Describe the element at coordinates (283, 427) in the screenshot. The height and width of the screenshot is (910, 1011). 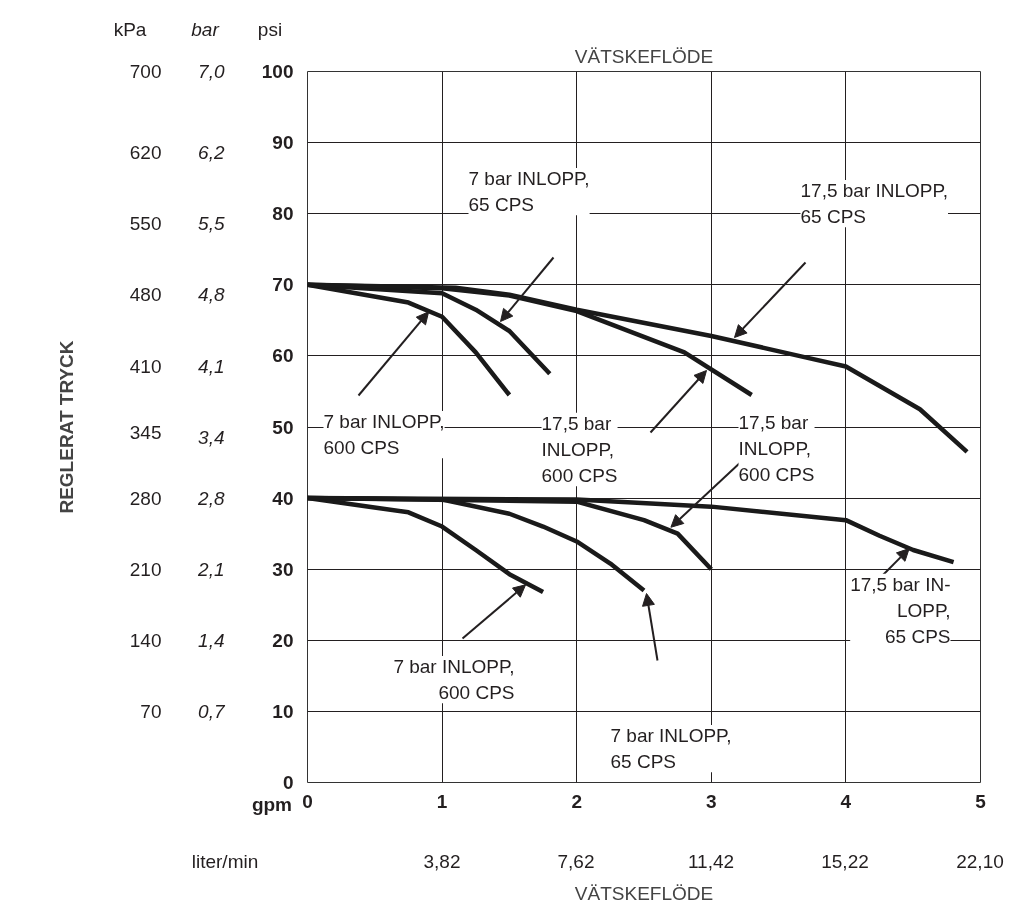
I see `y-tick-label: 50` at that location.